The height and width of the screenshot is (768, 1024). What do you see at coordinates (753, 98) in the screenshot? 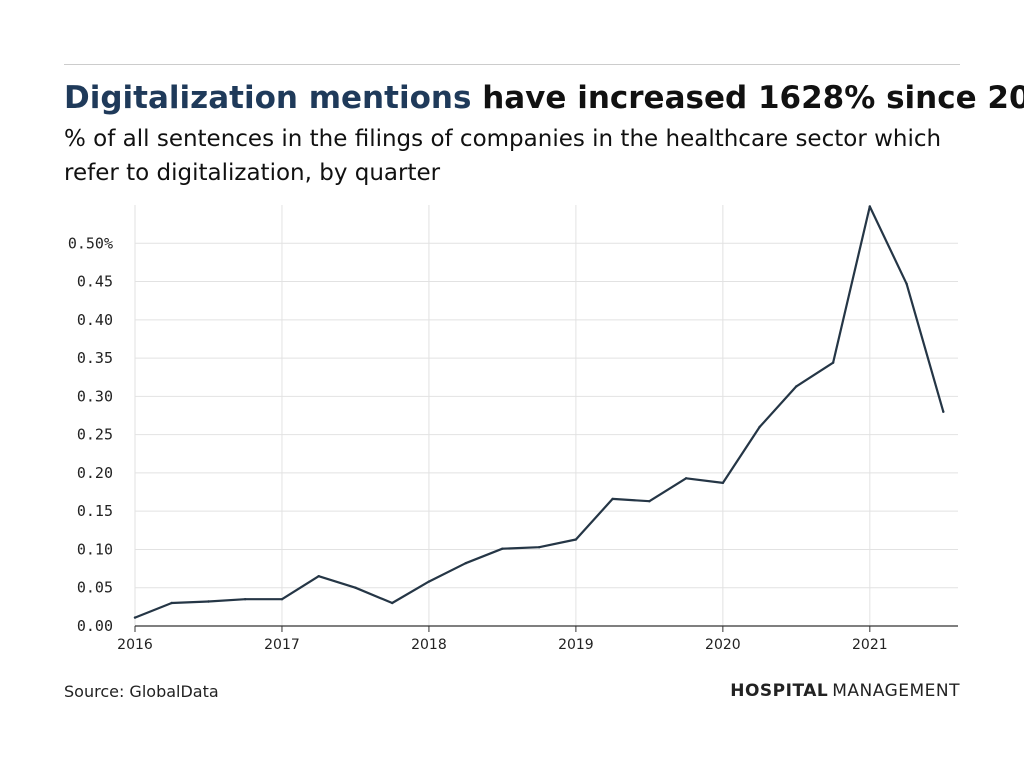
I see `title-rest: have increased 1628% since 2016` at bounding box center [753, 98].